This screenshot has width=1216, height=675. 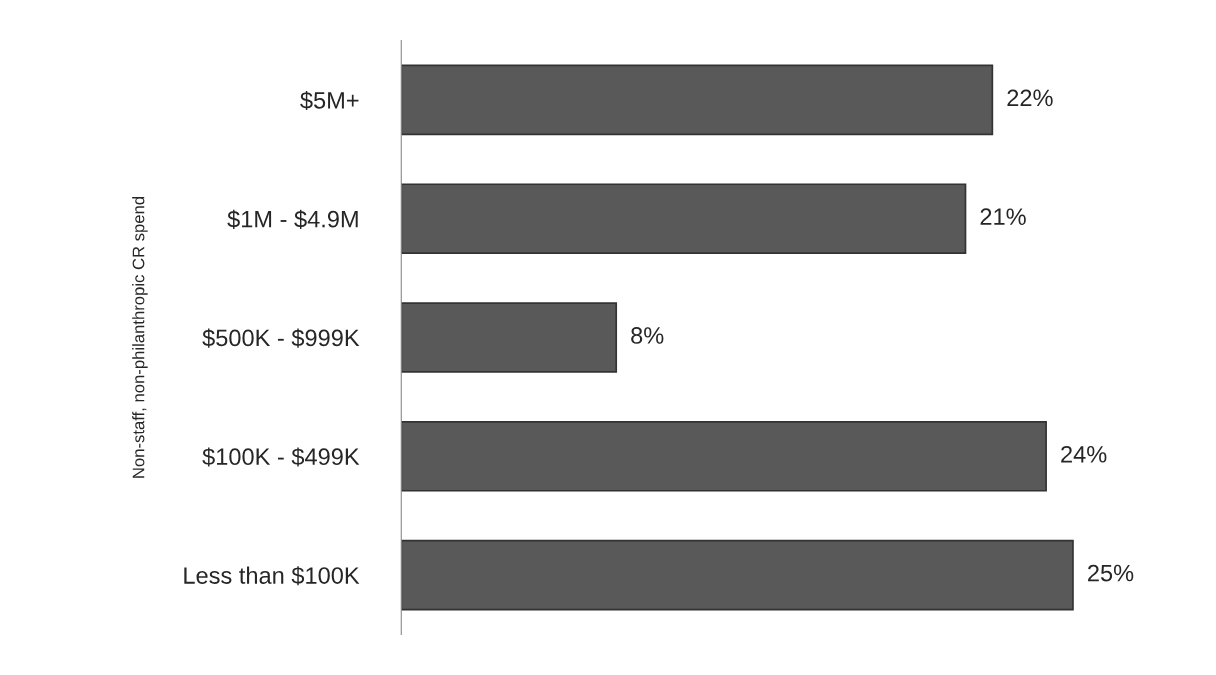 What do you see at coordinates (1084, 454) in the screenshot?
I see `data-label: 24%` at bounding box center [1084, 454].